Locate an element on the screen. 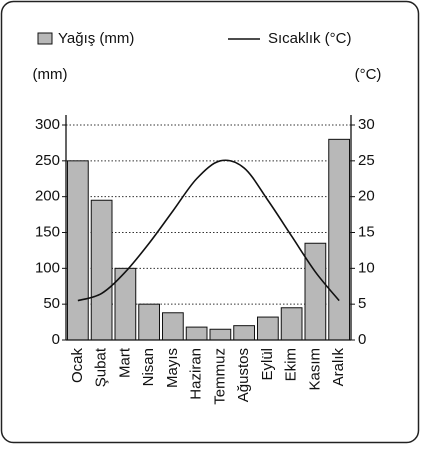 This screenshot has height=450, width=421. x-tick-label: Şubat is located at coordinates (101, 367).